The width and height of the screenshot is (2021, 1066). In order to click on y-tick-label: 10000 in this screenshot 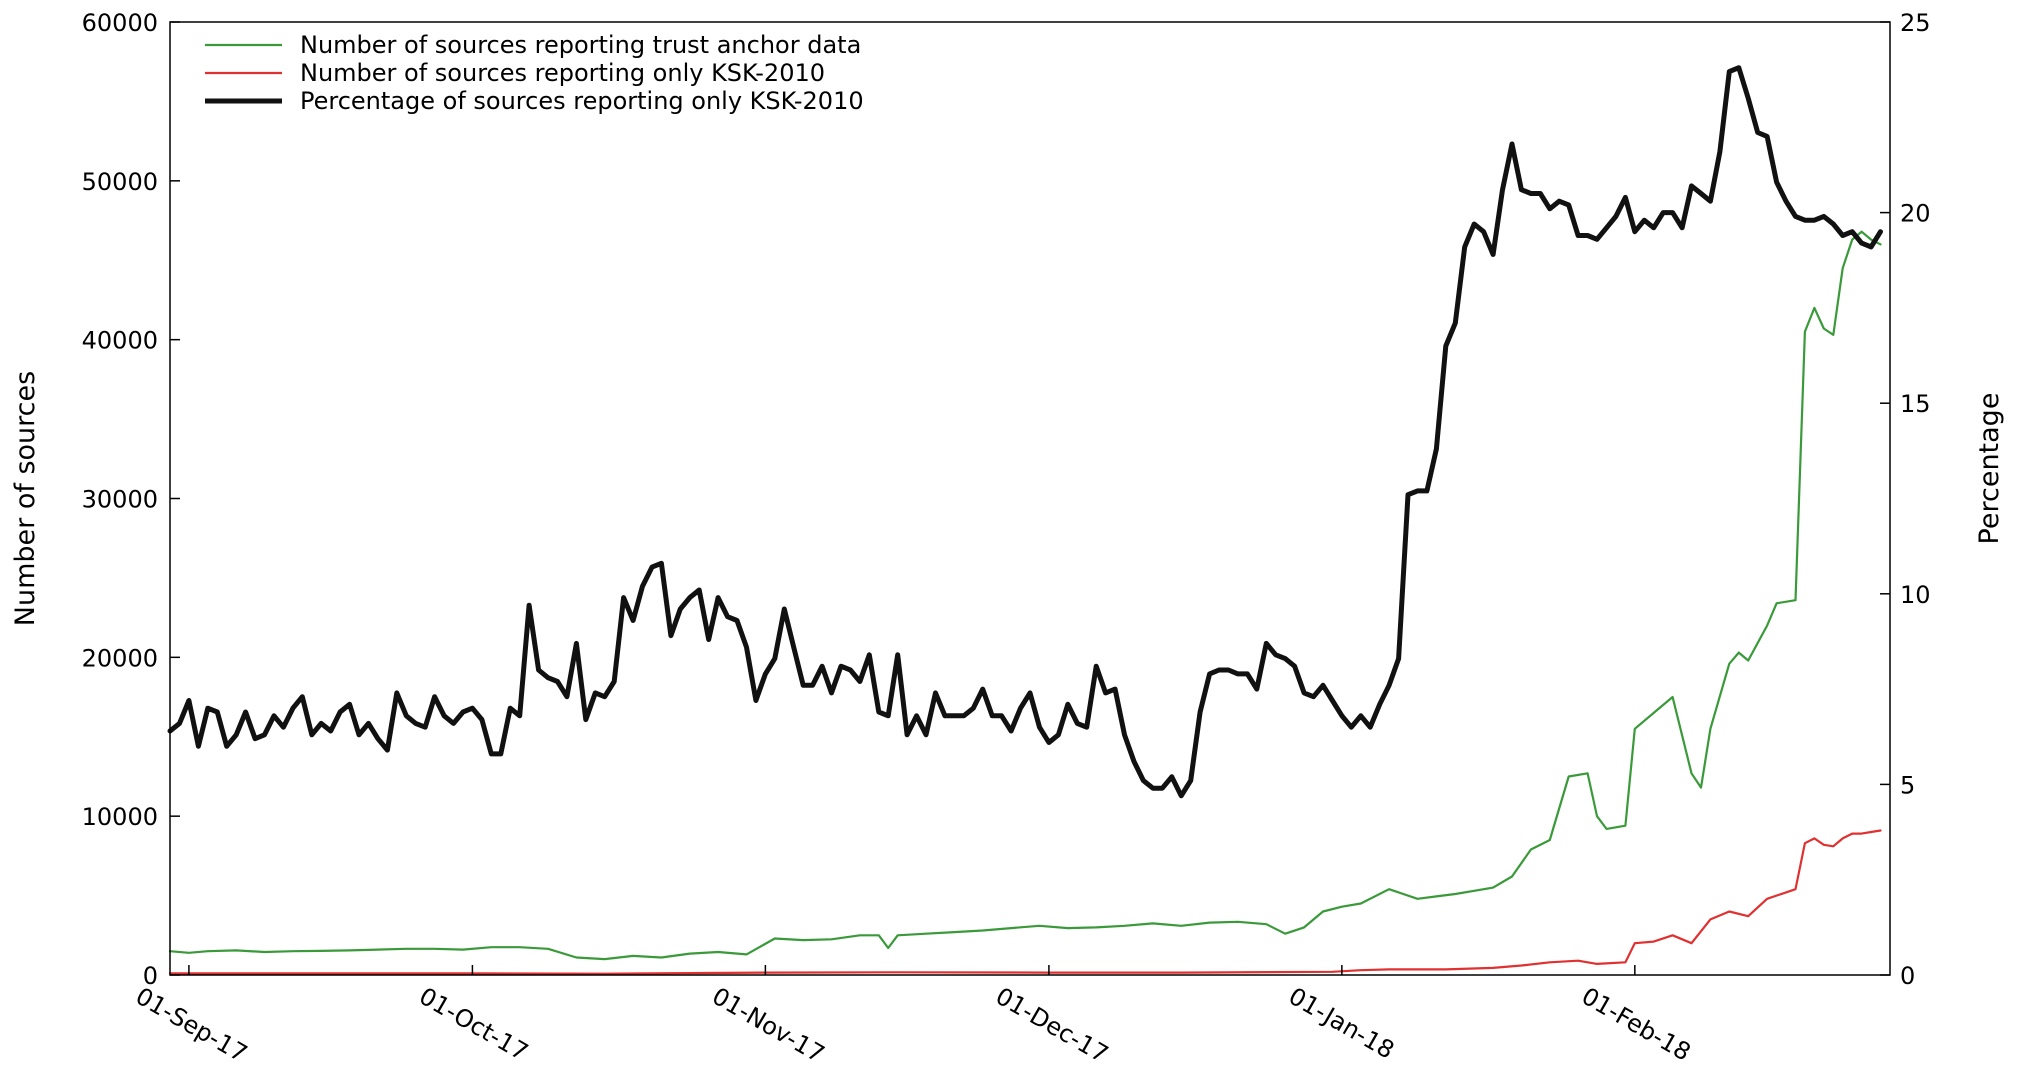, I will do `click(120, 817)`.